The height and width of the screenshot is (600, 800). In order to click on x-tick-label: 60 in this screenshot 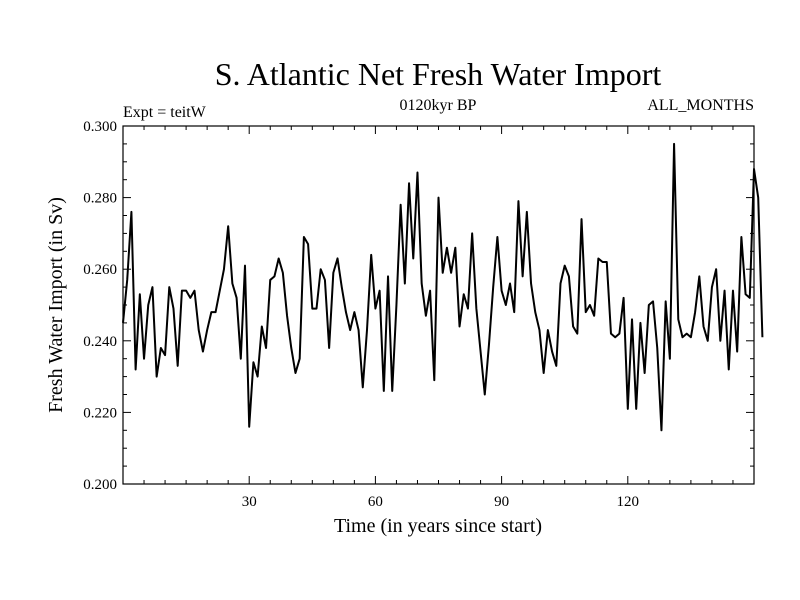, I will do `click(375, 502)`.